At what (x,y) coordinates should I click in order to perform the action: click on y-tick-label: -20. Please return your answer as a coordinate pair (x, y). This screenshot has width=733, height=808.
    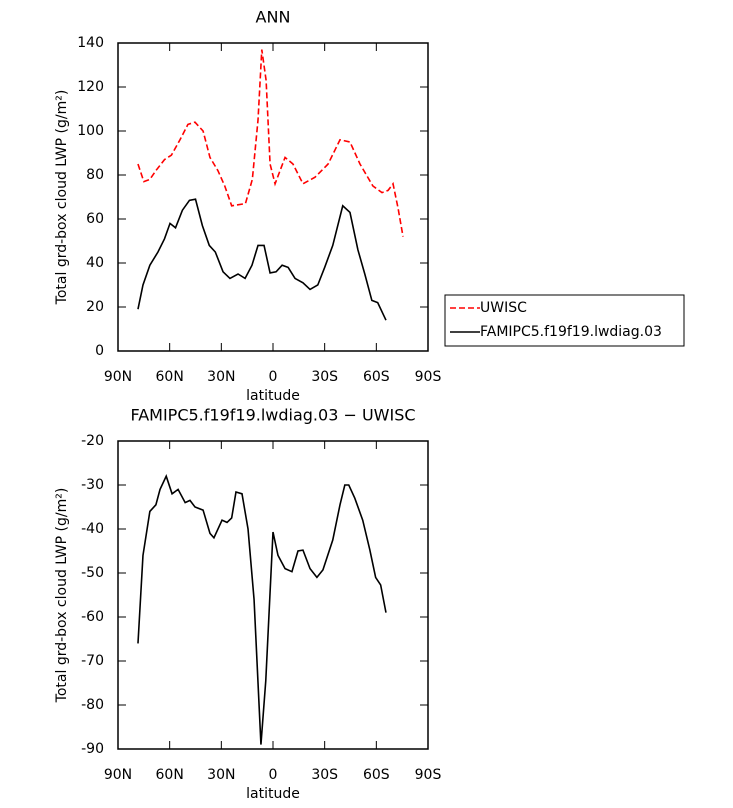
    Looking at the image, I should click on (92, 441).